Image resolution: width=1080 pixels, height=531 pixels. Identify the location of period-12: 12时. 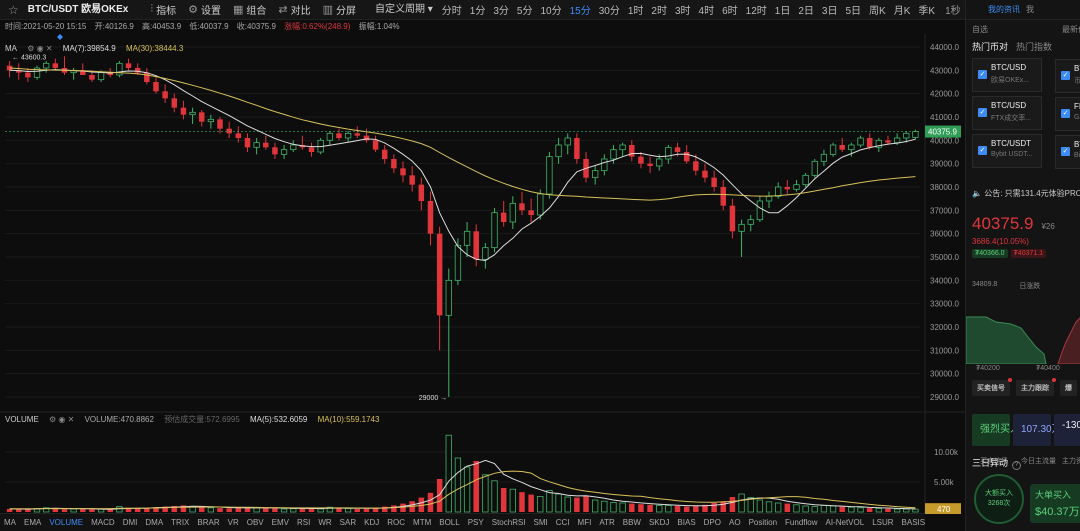
(756, 11).